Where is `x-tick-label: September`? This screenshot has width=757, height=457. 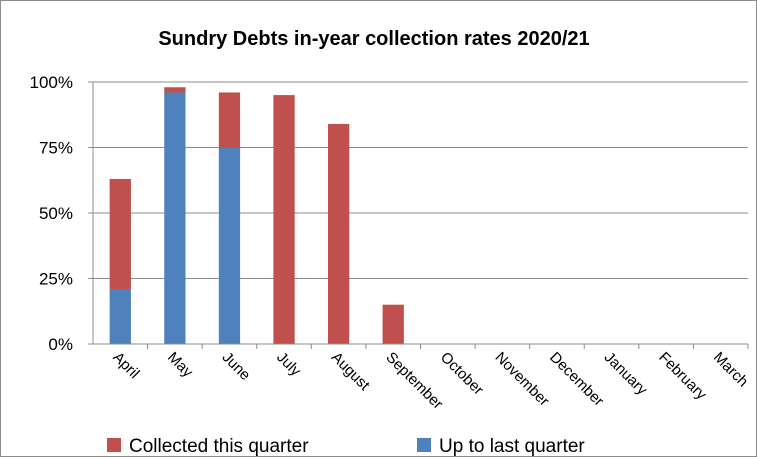 x-tick-label: September is located at coordinates (414, 381).